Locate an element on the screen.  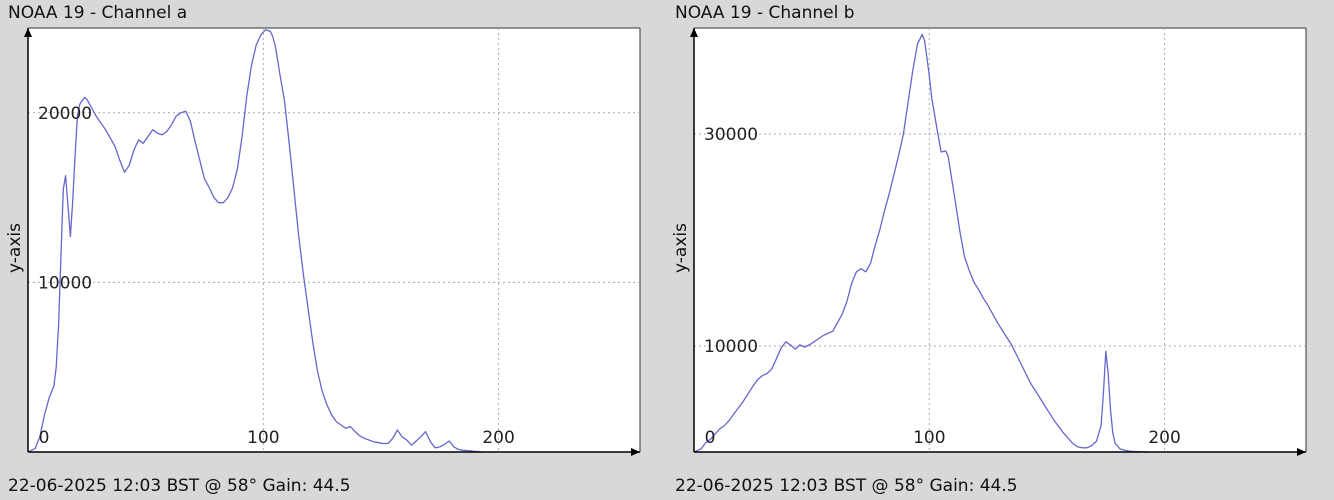
y-tick-label: 20000 is located at coordinates (65, 114).